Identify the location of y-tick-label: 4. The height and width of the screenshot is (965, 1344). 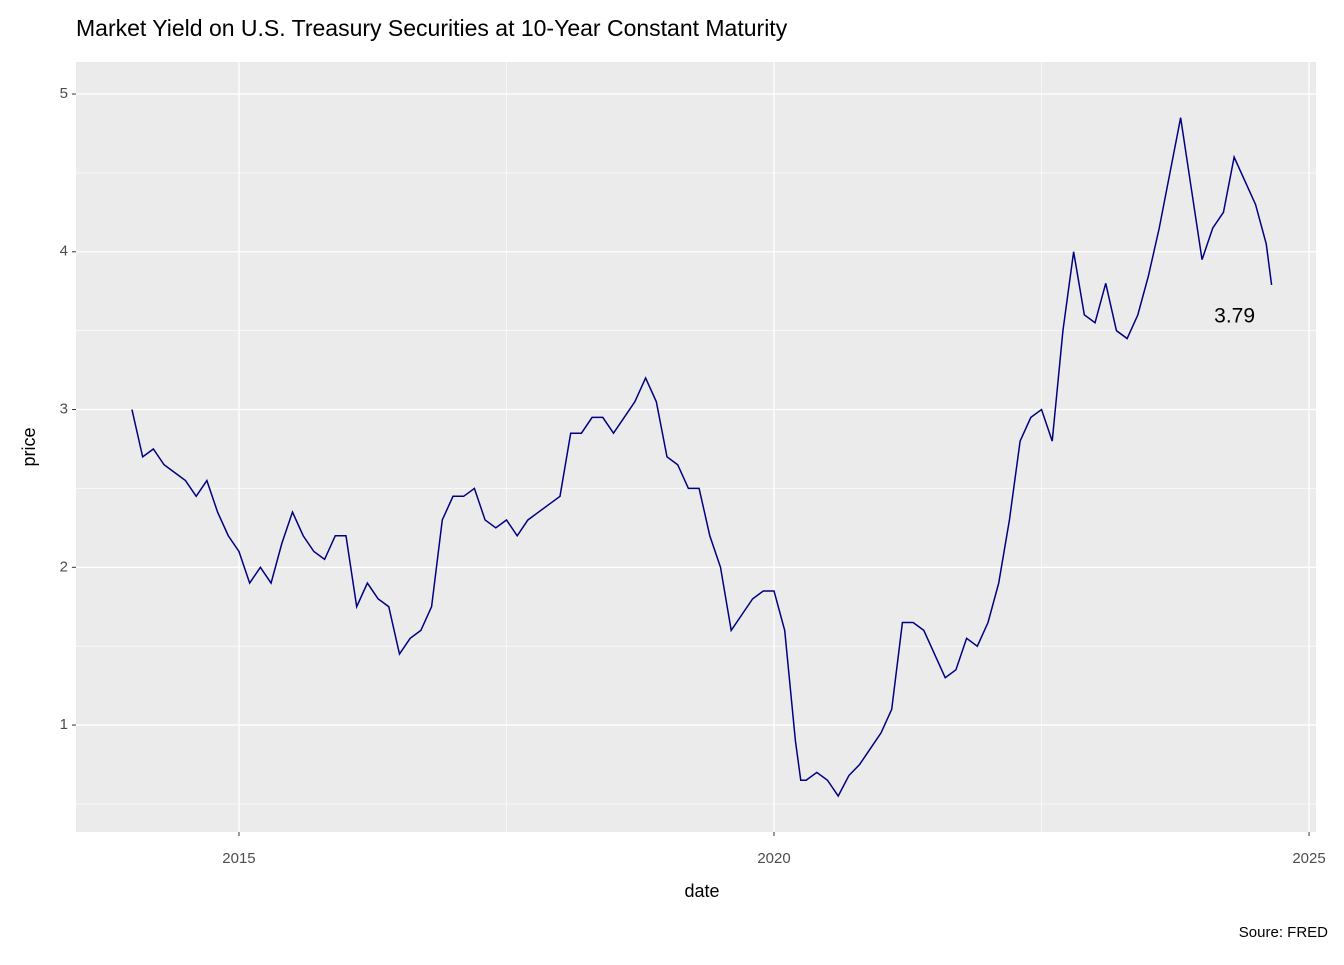
(64, 251).